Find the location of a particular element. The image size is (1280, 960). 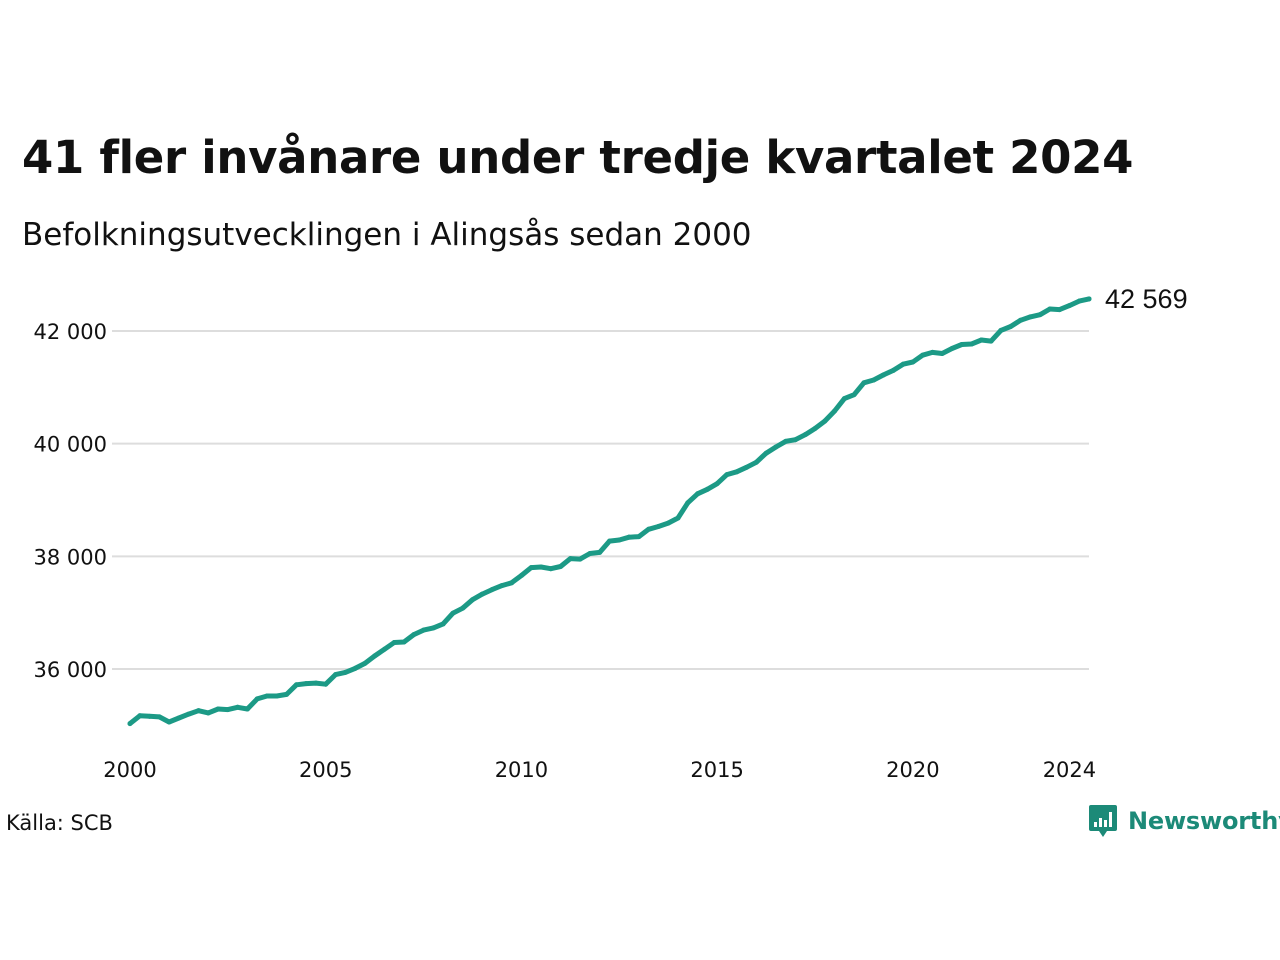

x-tick-label: 2020 is located at coordinates (912, 770).